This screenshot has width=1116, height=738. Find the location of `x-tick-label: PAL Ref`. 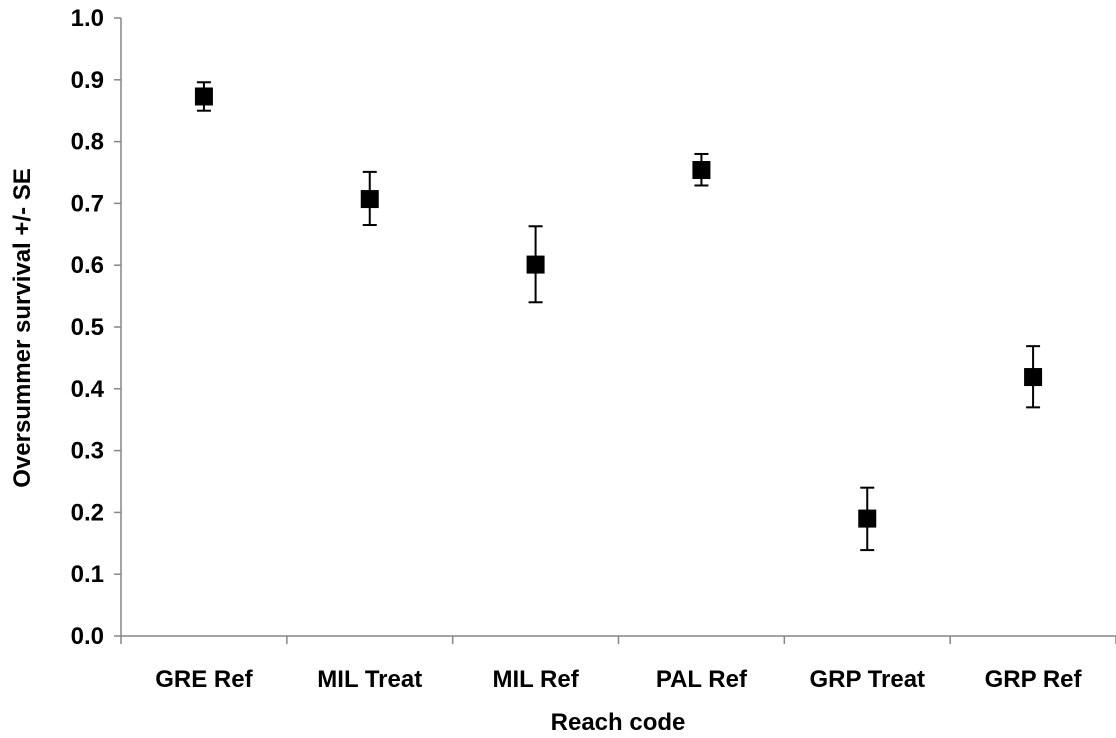

x-tick-label: PAL Ref is located at coordinates (702, 679).